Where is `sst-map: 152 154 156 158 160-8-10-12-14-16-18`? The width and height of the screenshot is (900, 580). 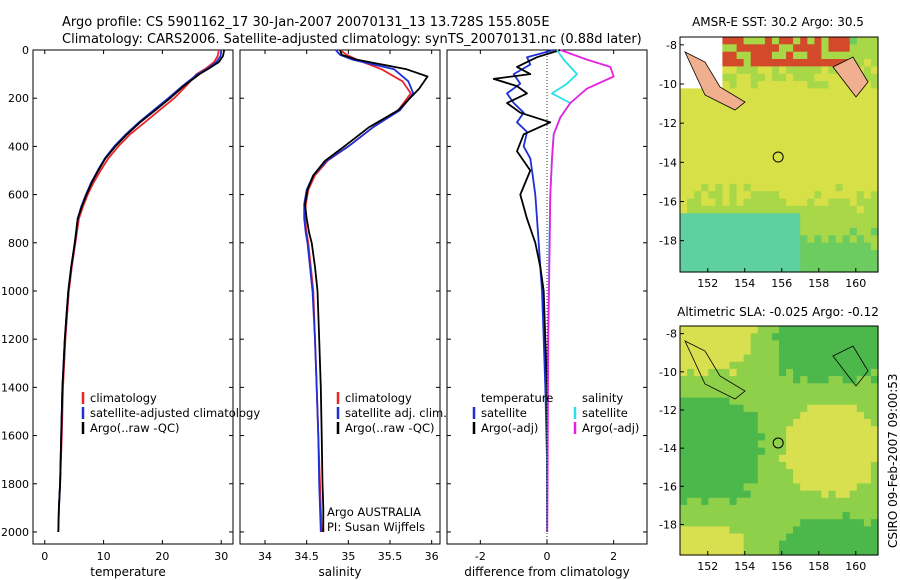 sst-map: 152 154 156 158 160-8-10-12-14-16-18 is located at coordinates (769, 163).